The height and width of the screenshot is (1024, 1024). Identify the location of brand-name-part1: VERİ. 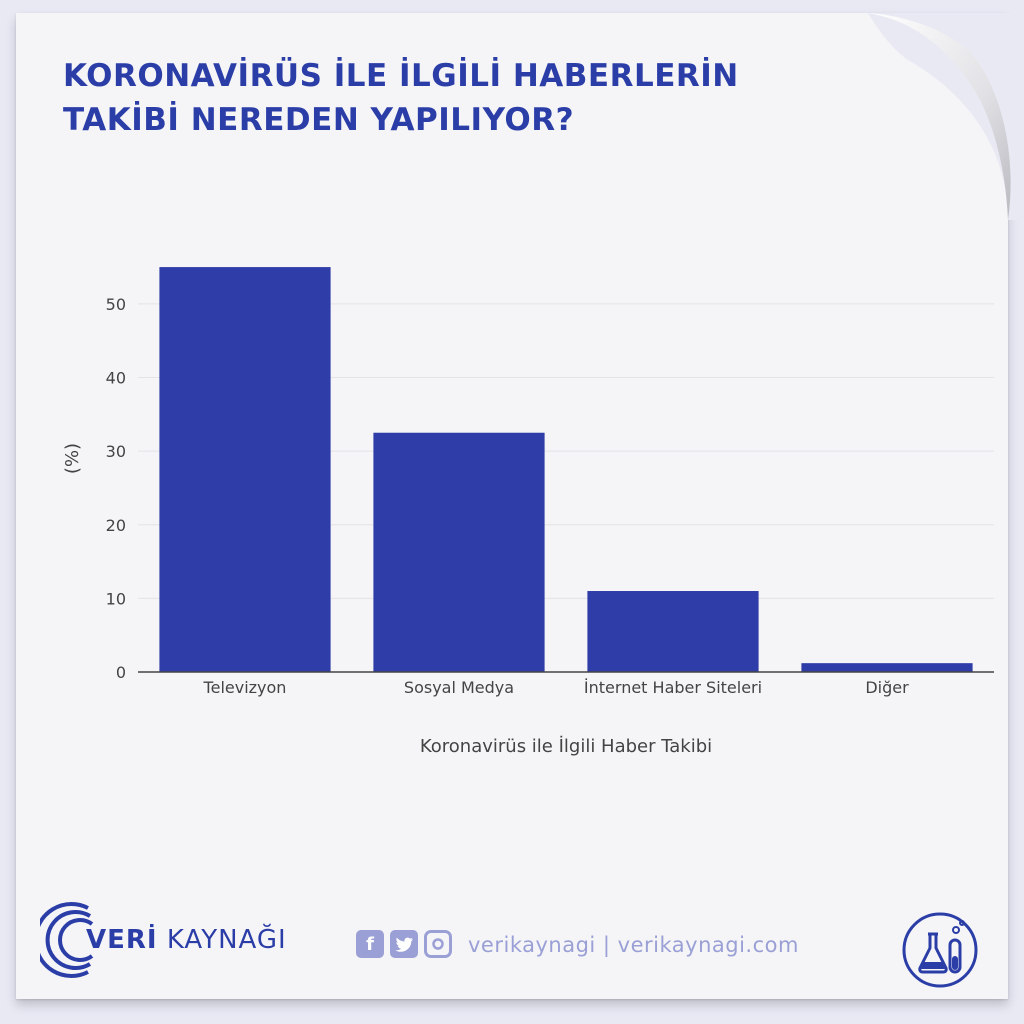
(122, 940).